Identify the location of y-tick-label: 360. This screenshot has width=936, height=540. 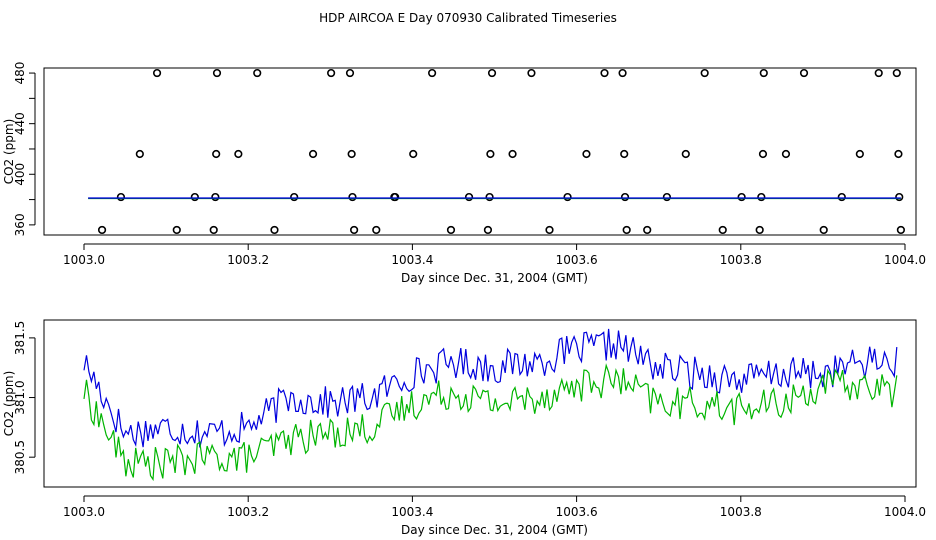
(20, 224).